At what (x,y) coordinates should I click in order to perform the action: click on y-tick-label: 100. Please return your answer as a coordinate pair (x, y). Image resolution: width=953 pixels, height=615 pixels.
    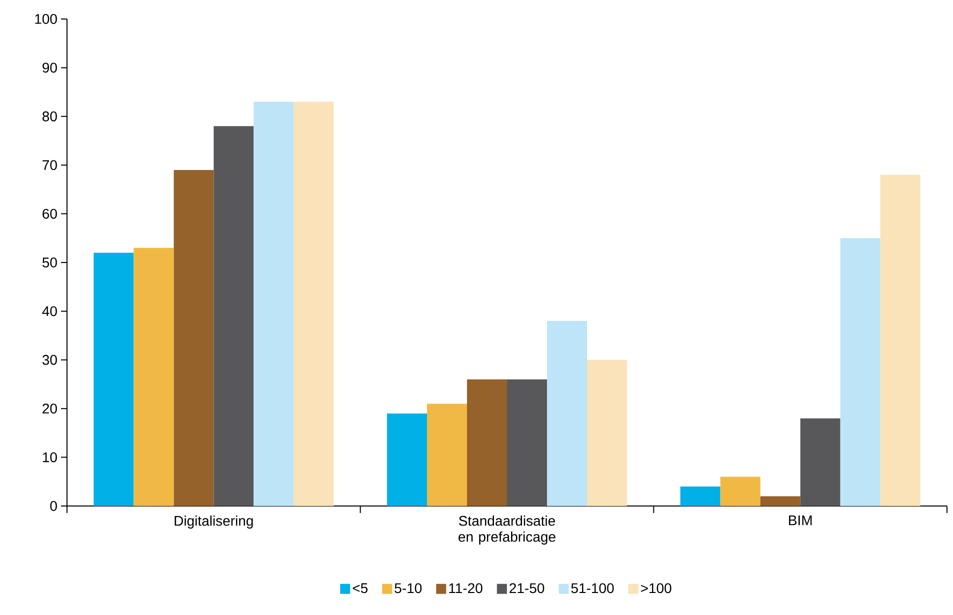
    Looking at the image, I should click on (46, 19).